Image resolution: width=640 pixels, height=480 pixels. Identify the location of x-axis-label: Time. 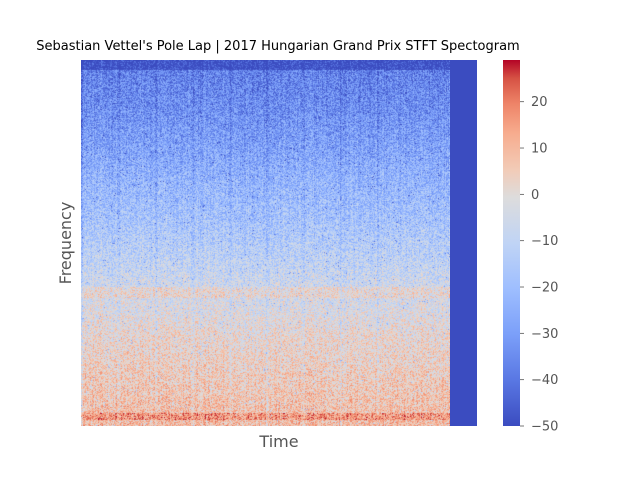
(278, 441).